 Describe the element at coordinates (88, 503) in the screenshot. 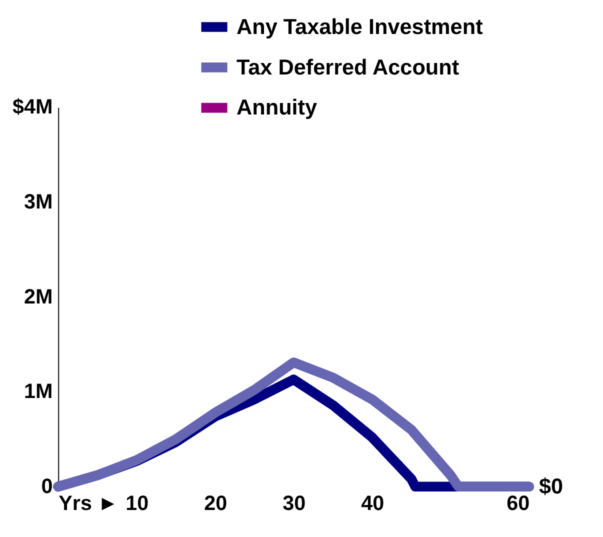

I see `x-tick-label: Yrs ►` at that location.